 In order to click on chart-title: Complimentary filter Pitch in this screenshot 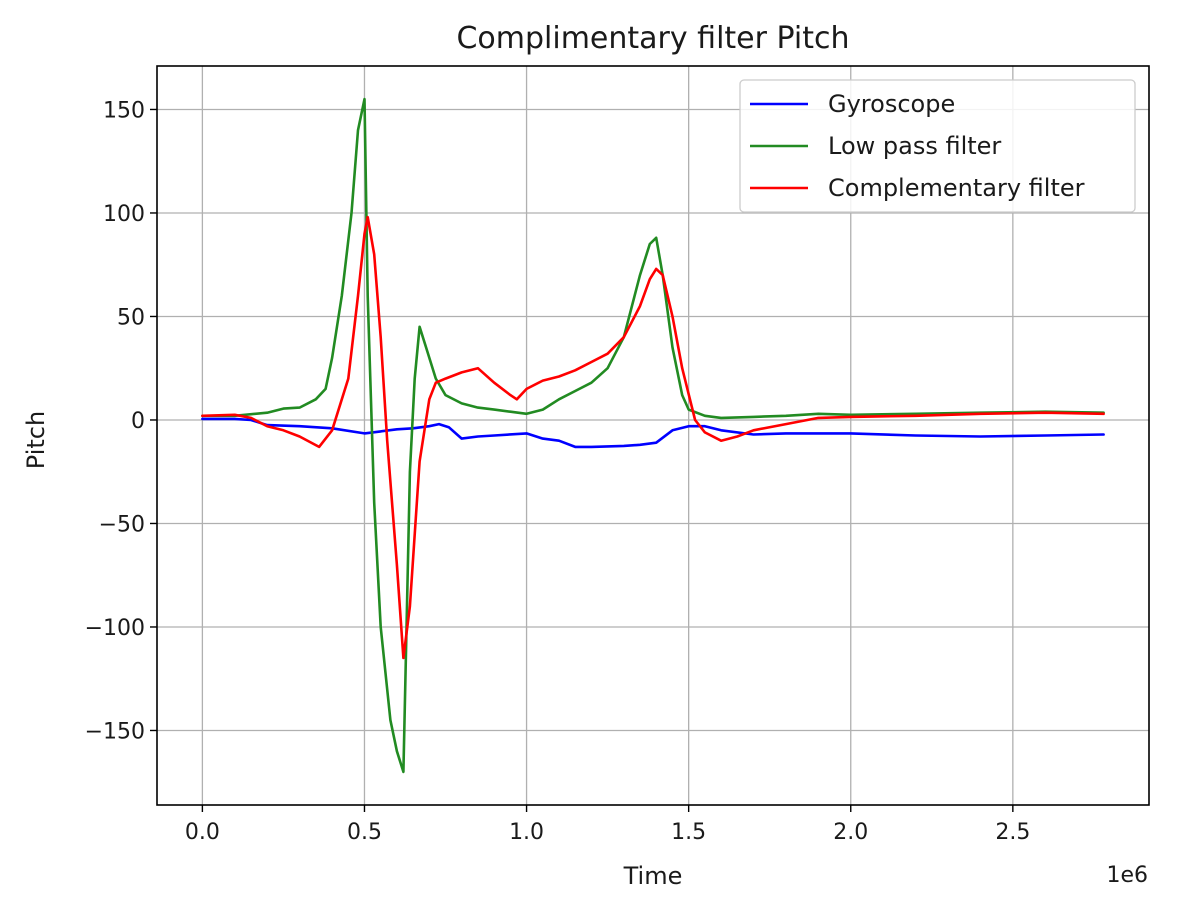, I will do `click(652, 38)`.